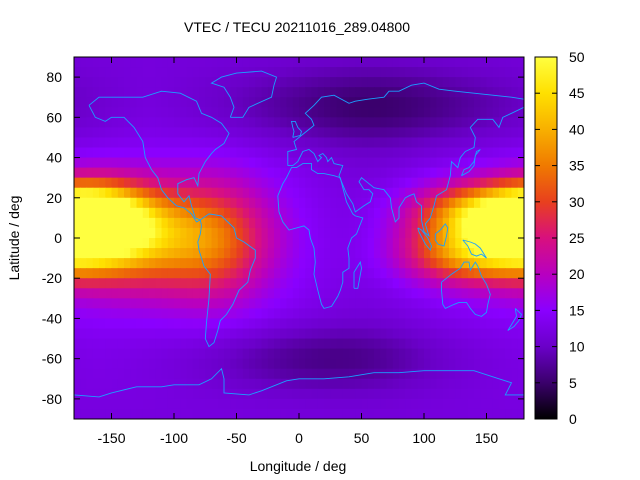 This screenshot has width=640, height=480. What do you see at coordinates (52, 399) in the screenshot?
I see `y-tick-label: -80` at bounding box center [52, 399].